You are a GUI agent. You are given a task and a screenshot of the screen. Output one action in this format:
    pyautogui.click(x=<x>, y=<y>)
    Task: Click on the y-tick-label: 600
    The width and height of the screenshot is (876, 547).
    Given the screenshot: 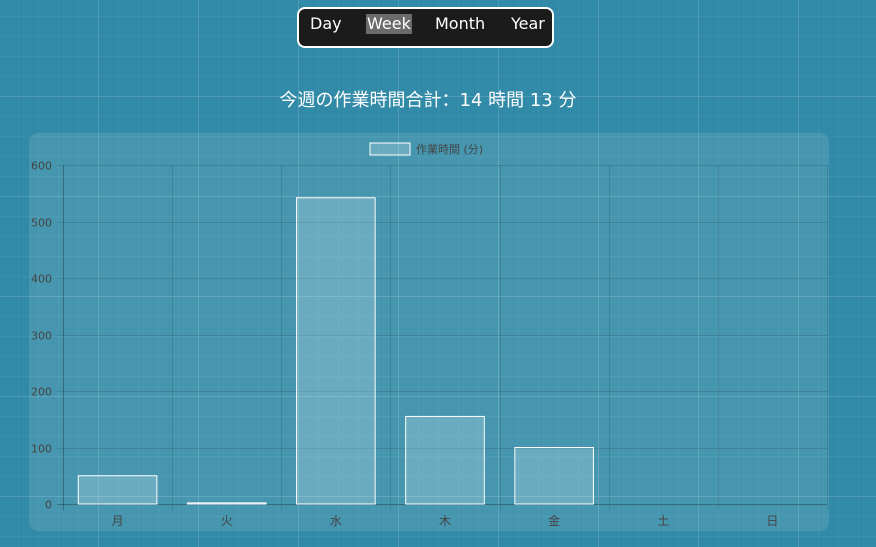 What is the action you would take?
    pyautogui.click(x=41, y=166)
    